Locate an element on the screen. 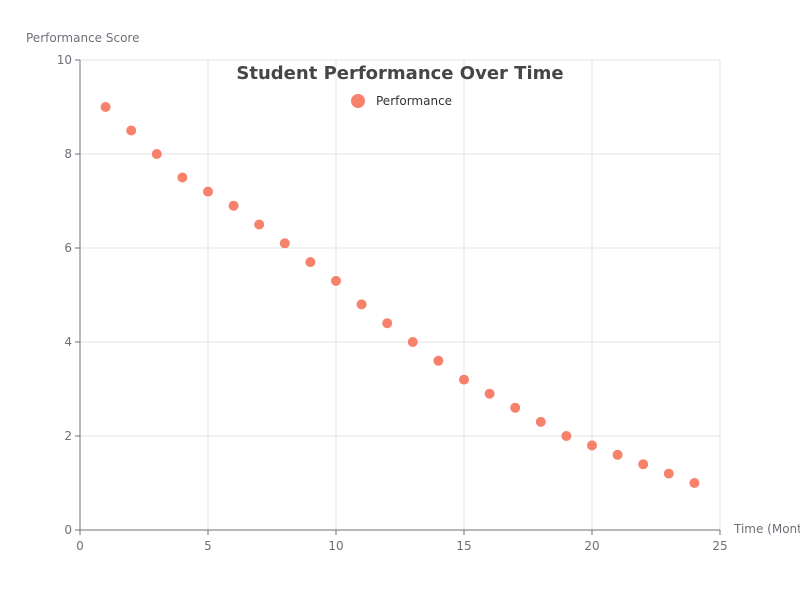 The height and width of the screenshot is (600, 800). x-tick-label: 25 is located at coordinates (719, 546).